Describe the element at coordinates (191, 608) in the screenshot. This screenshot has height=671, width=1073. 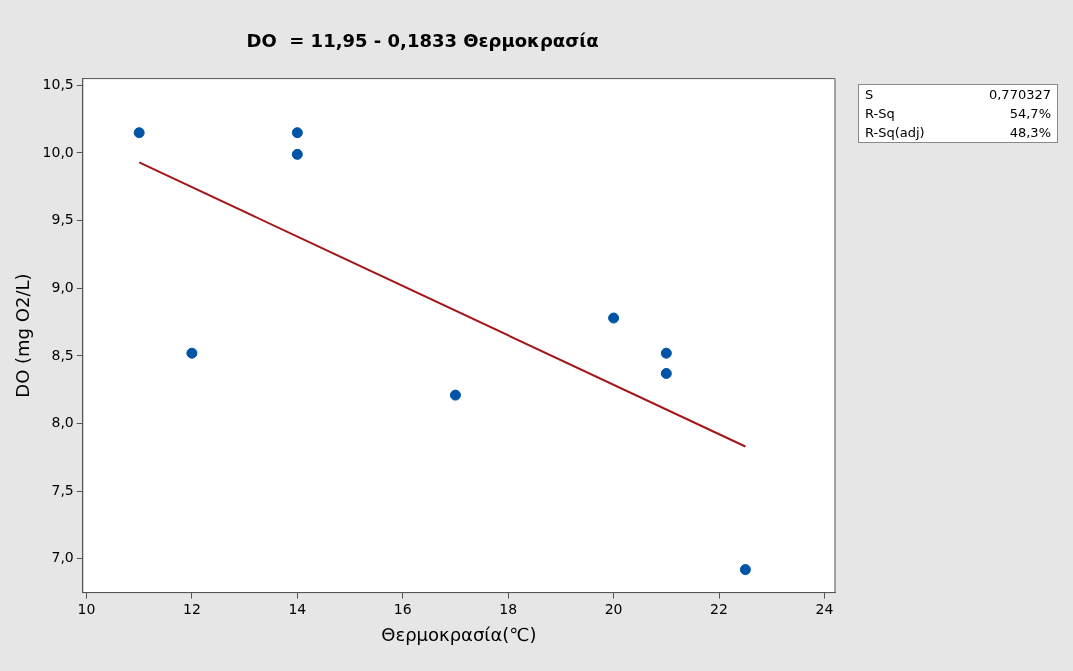
I see `x-tick-label: 12` at that location.